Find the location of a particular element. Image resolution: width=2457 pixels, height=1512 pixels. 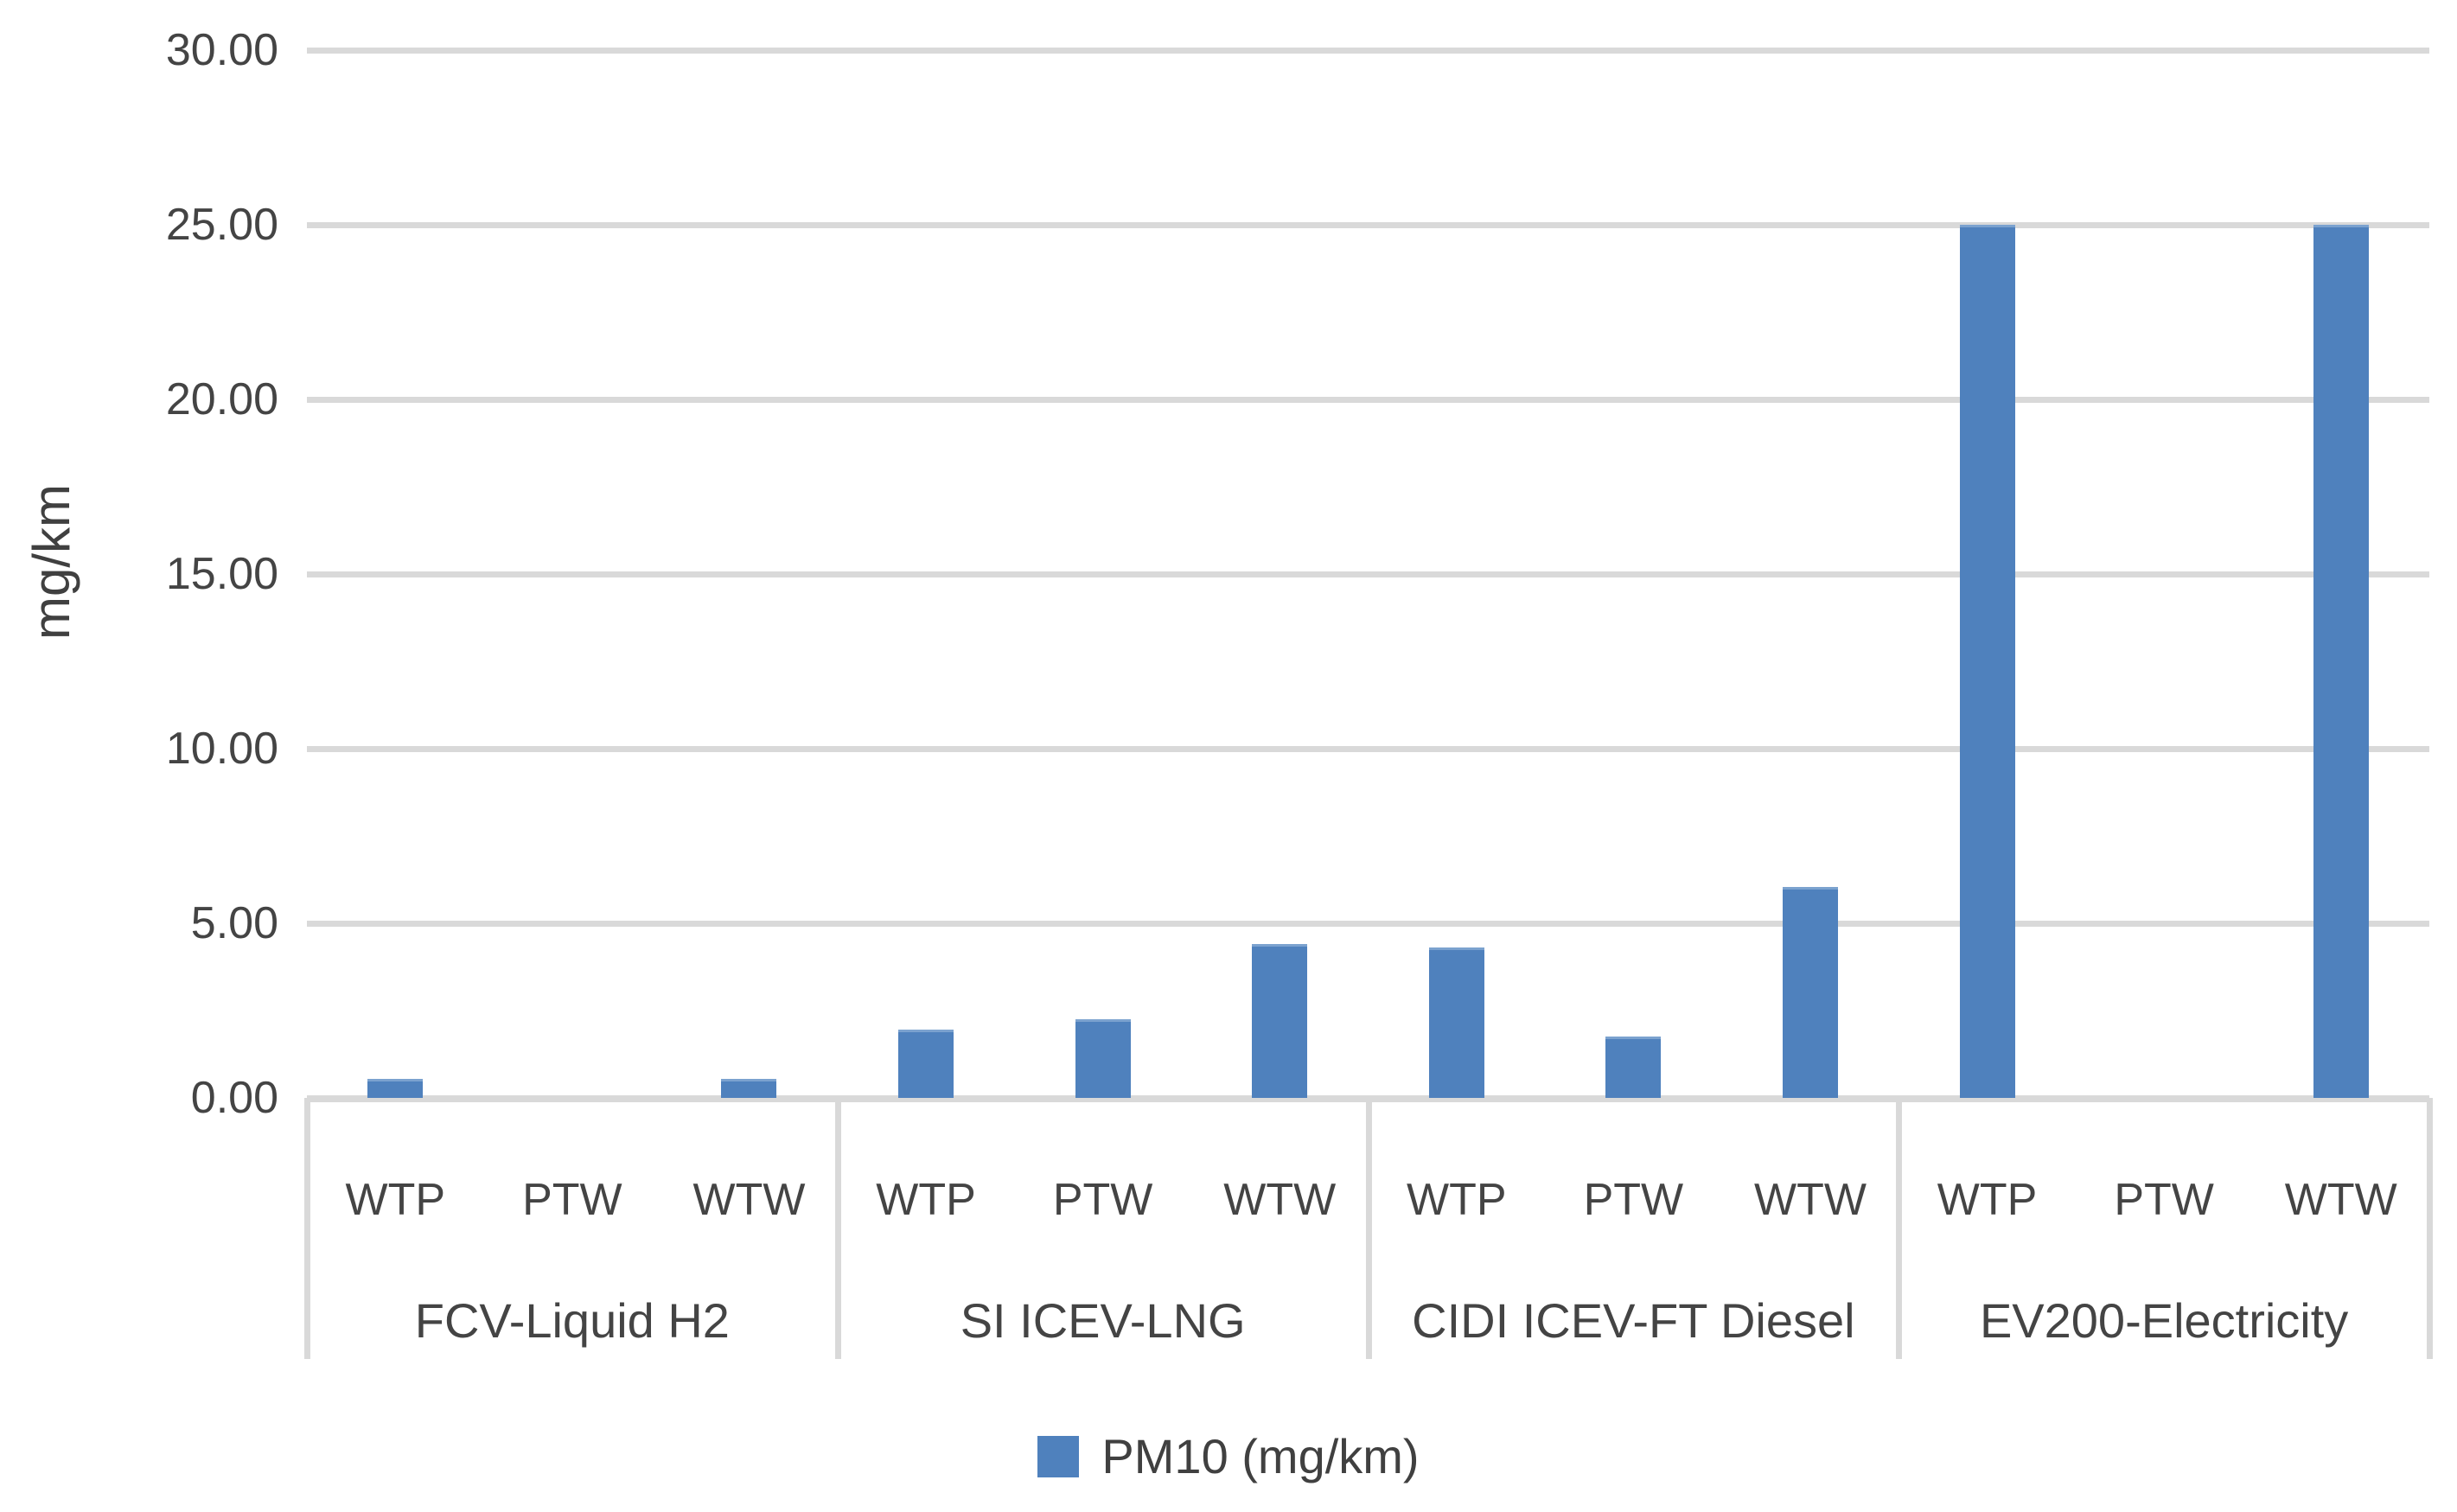

sub-category-label-FCV-Liquid H2-WTP: WTP is located at coordinates (395, 1200).